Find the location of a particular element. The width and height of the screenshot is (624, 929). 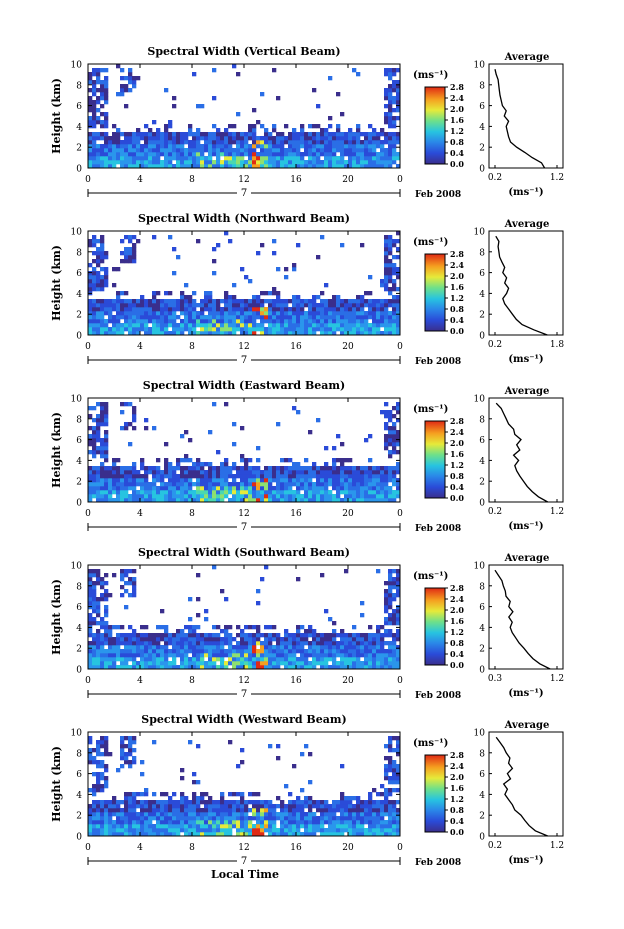

x-tick-label: 0 is located at coordinates (88, 848).